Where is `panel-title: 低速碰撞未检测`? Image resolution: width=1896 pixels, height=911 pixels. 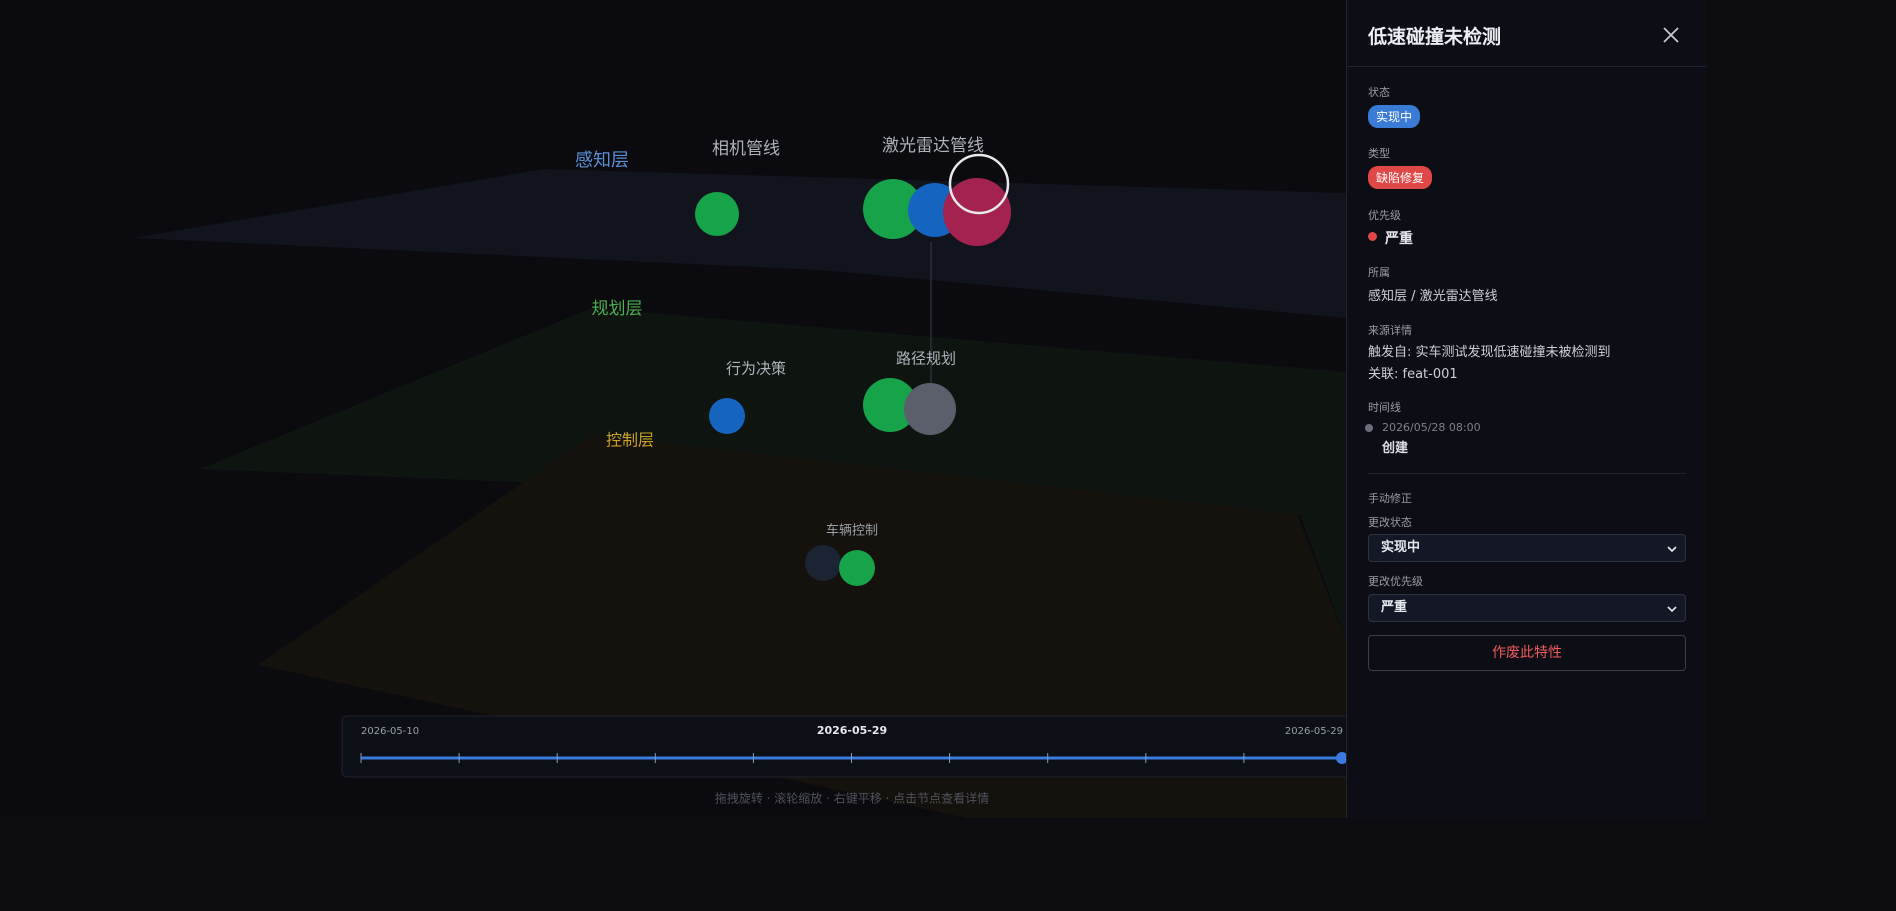 panel-title: 低速碰撞未检测 is located at coordinates (1435, 37).